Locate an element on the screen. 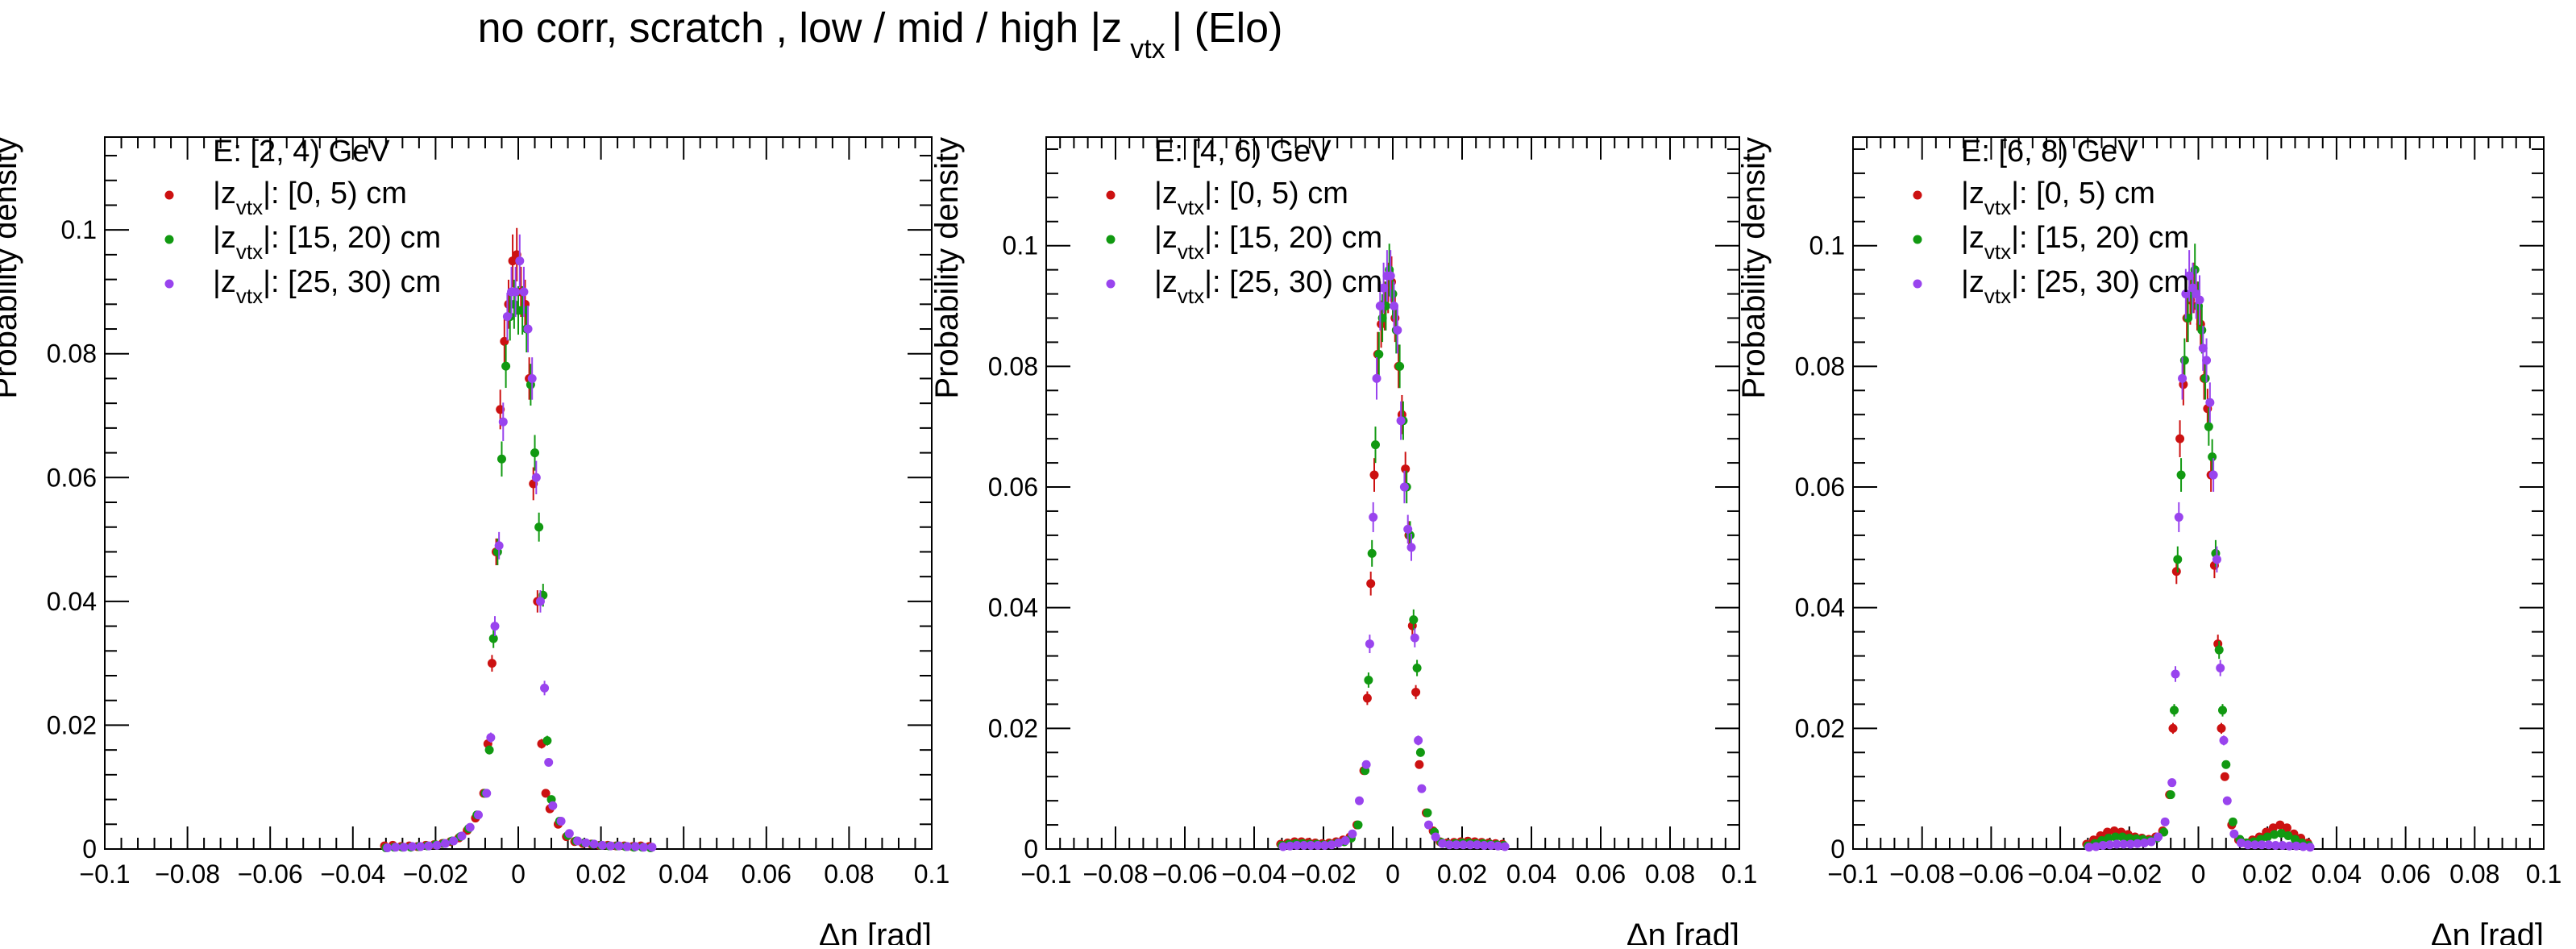 The height and width of the screenshot is (949, 2576). x-tick-label: 0.02 is located at coordinates (600, 874).